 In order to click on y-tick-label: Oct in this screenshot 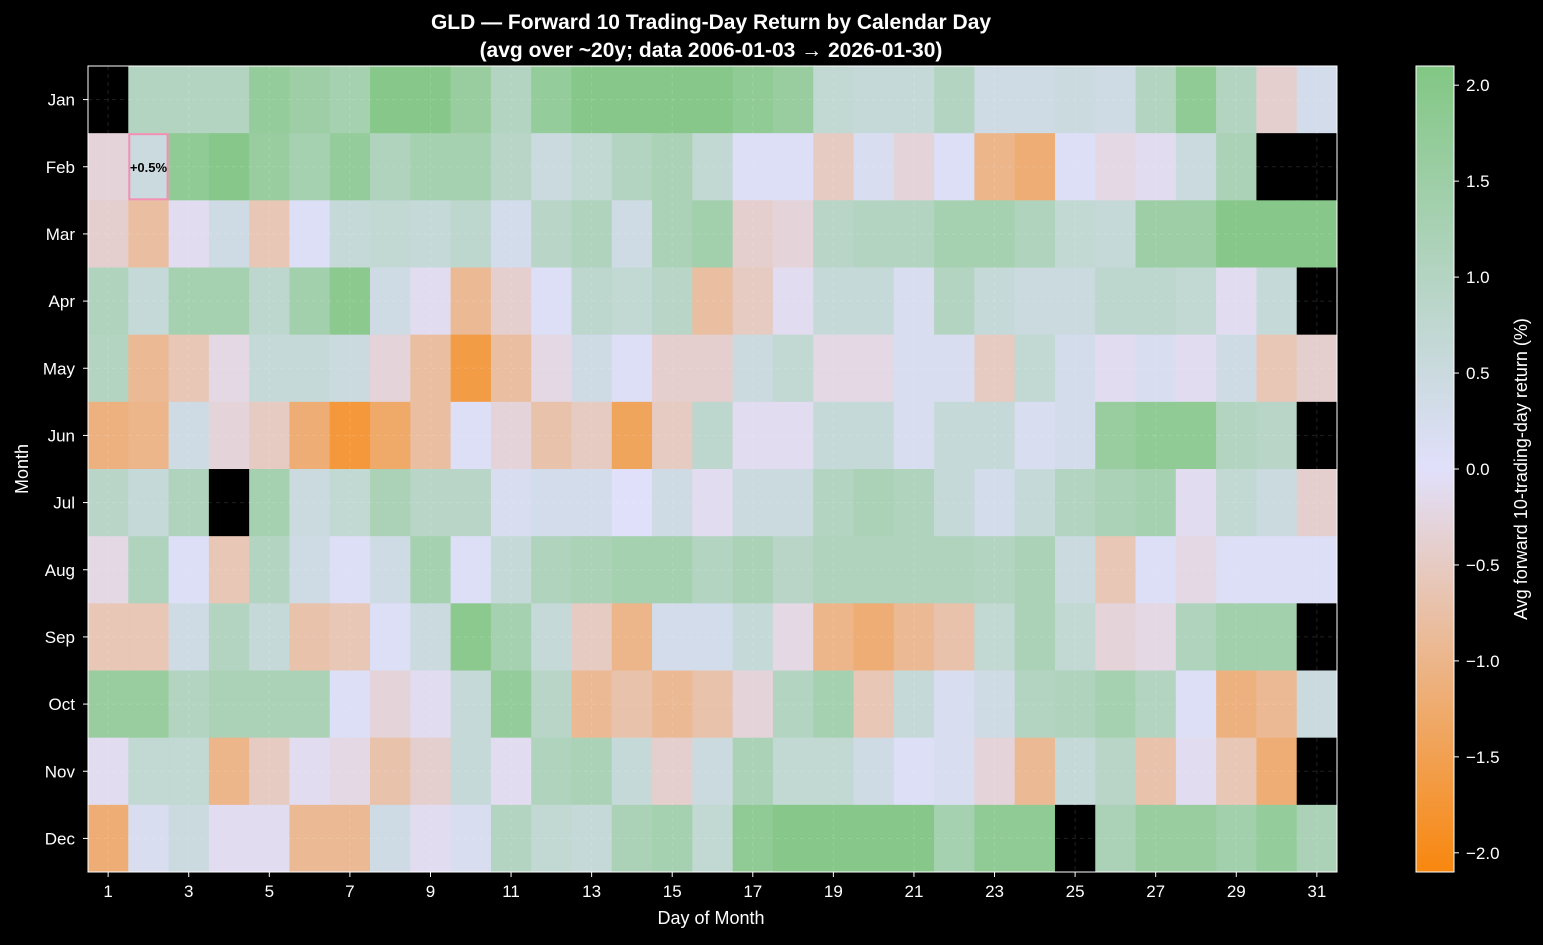, I will do `click(62, 704)`.